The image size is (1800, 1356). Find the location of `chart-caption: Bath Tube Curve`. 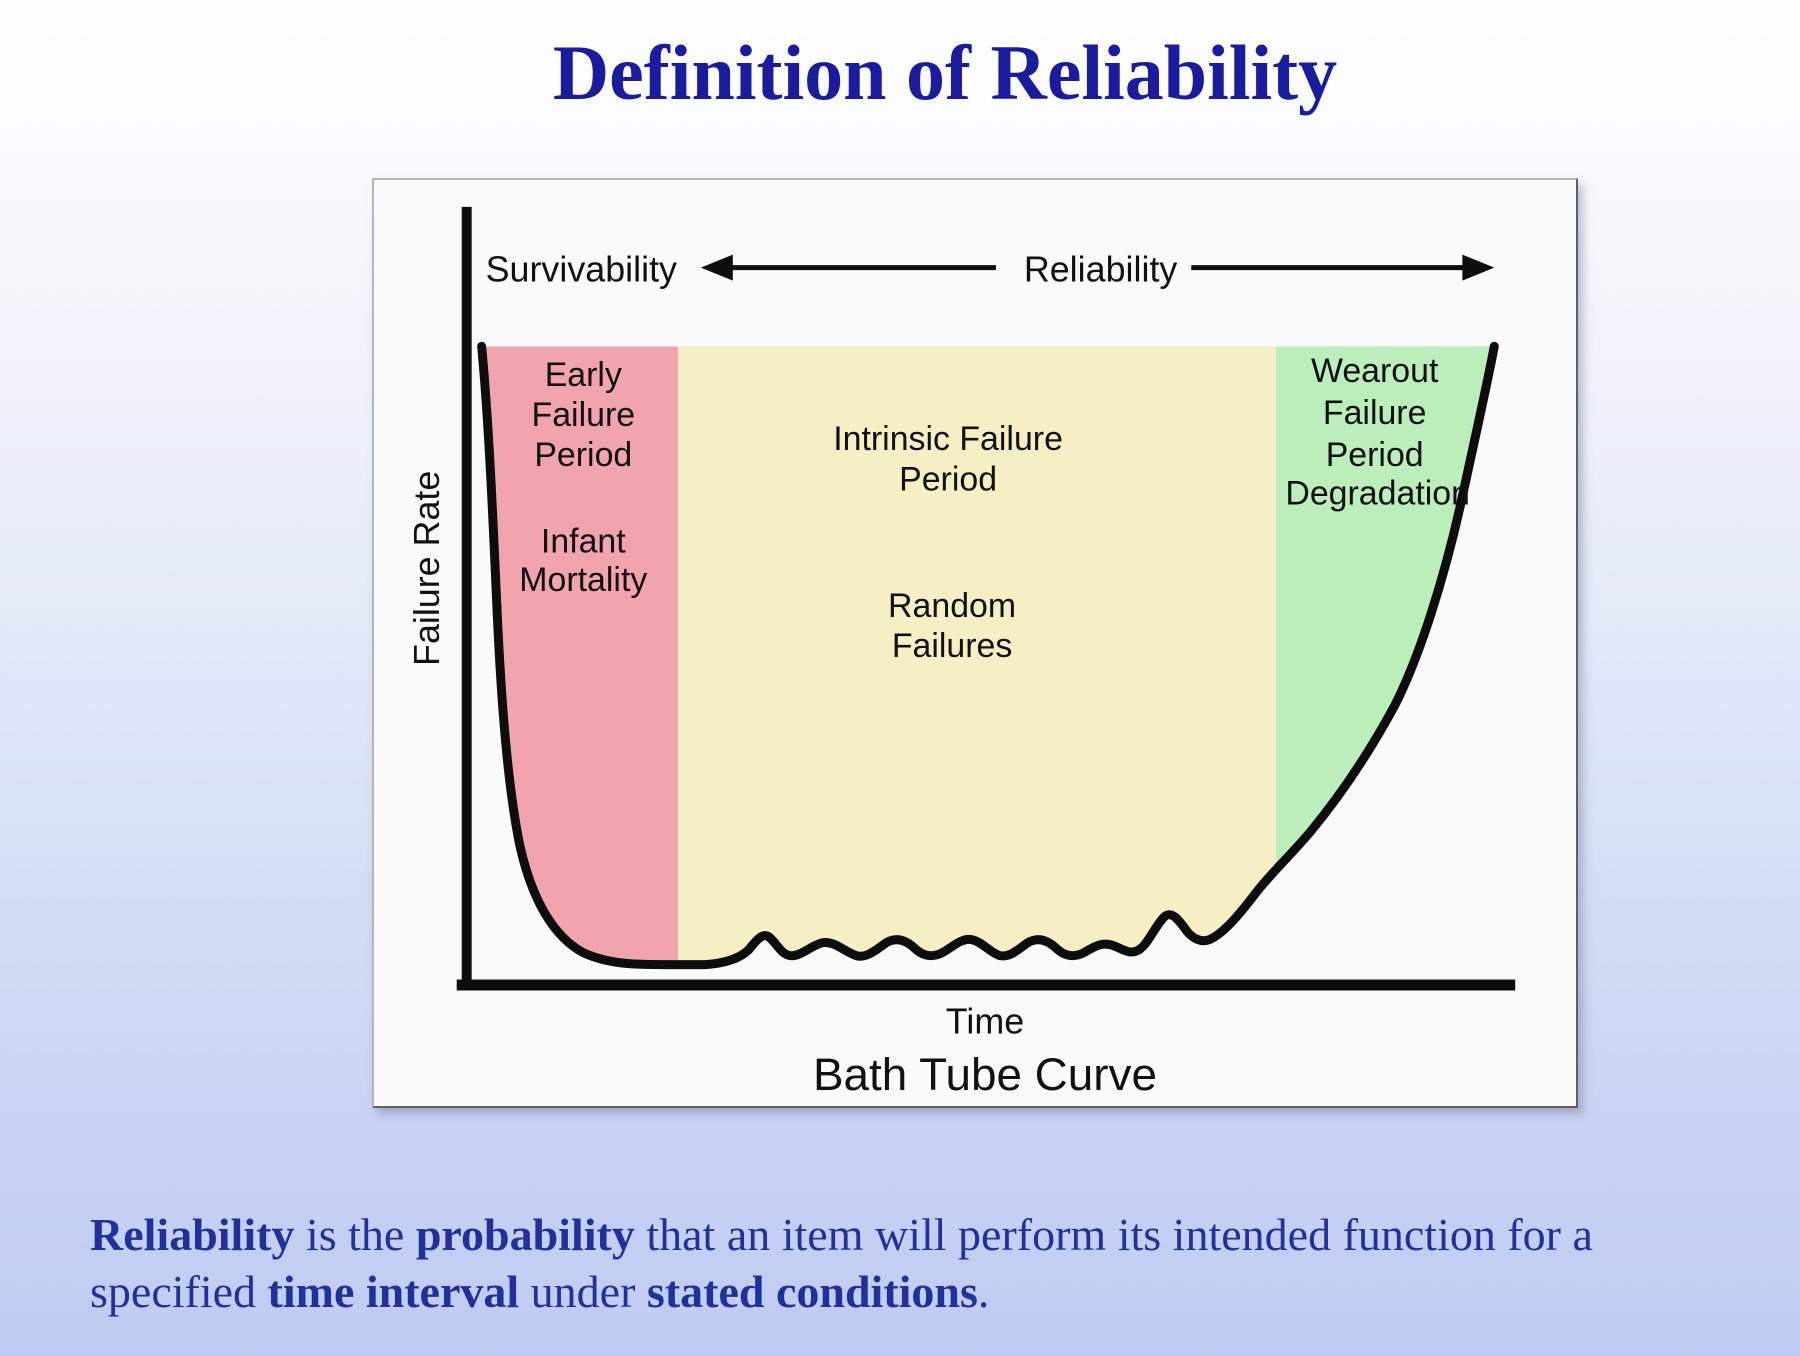

chart-caption: Bath Tube Curve is located at coordinates (985, 1074).